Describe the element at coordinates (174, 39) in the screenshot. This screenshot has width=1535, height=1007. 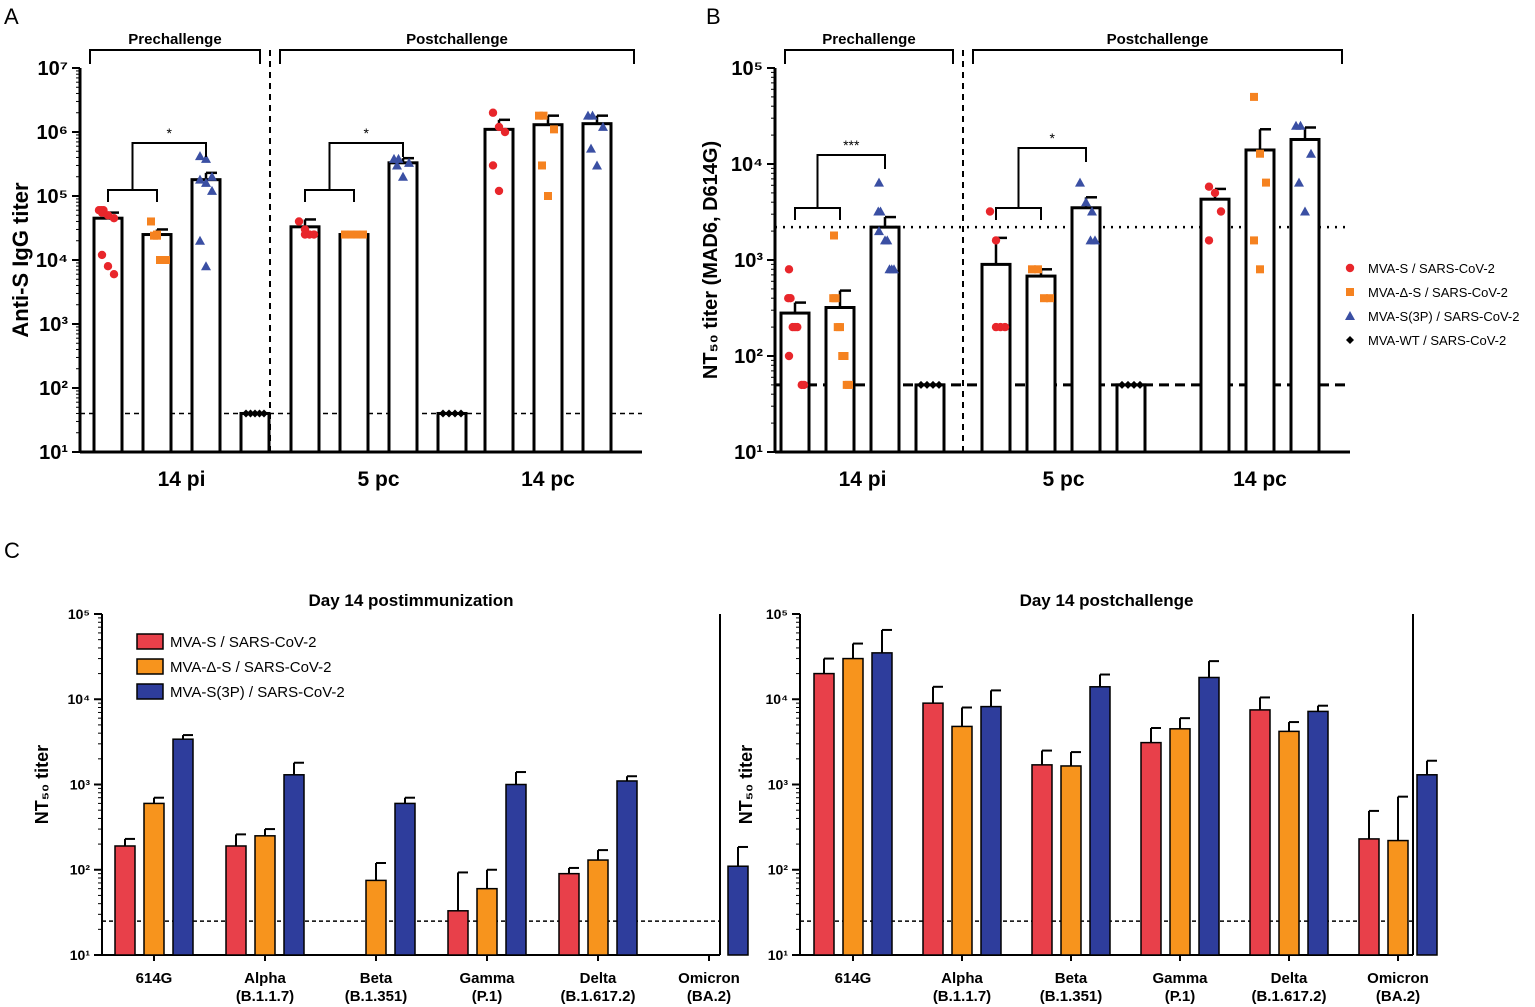
I see `panel-a-bracket-label: Prechallenge` at that location.